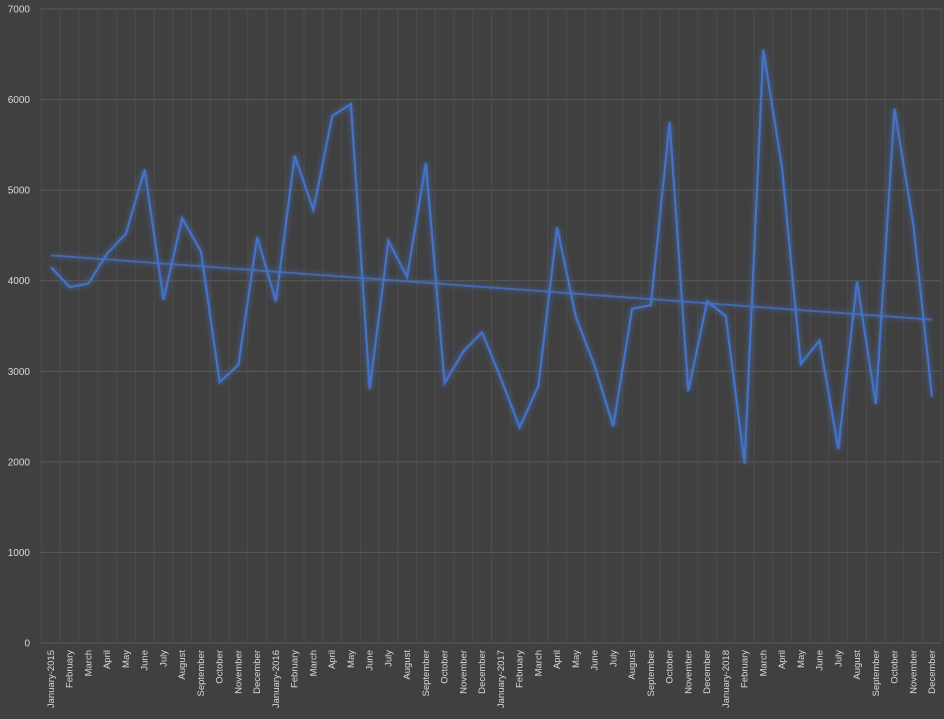 Image resolution: width=944 pixels, height=719 pixels. What do you see at coordinates (19, 281) in the screenshot?
I see `y-tick-label: 4000` at bounding box center [19, 281].